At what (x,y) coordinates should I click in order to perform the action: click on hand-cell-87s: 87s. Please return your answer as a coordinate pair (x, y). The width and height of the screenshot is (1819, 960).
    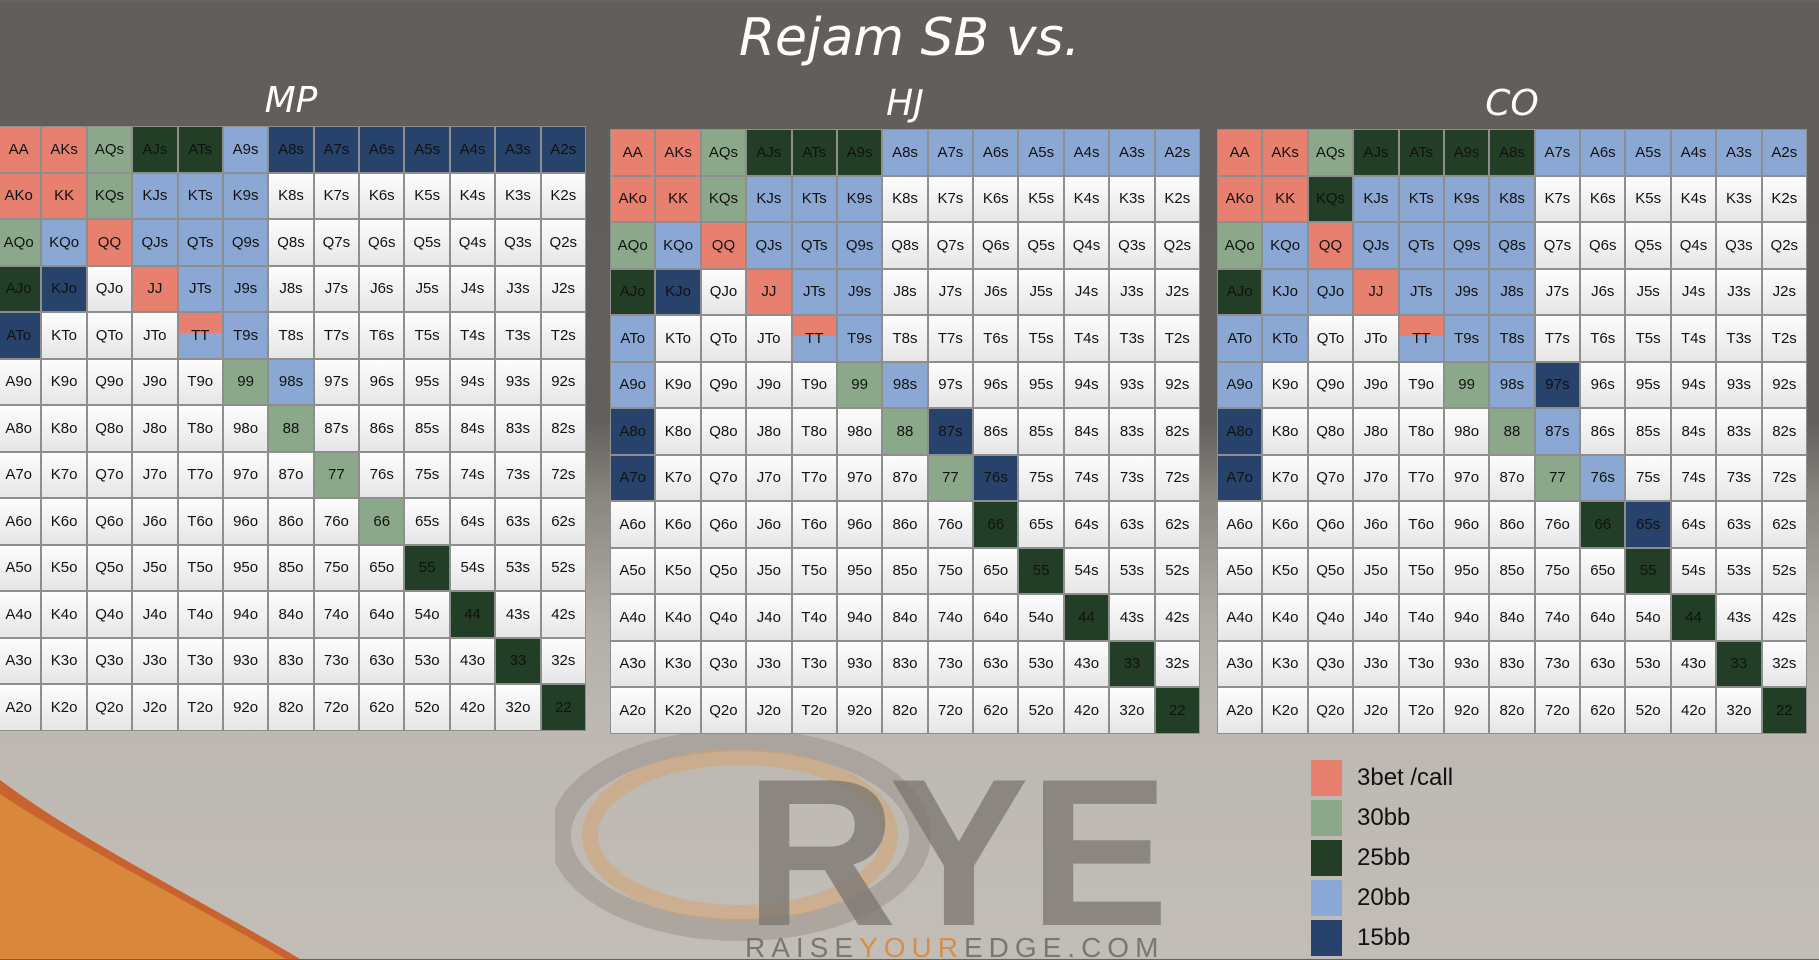
    Looking at the image, I should click on (1557, 431).